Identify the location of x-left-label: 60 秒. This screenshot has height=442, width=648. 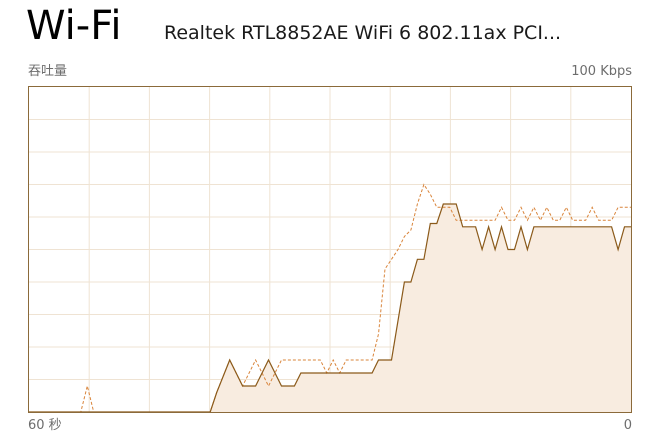
(45, 425).